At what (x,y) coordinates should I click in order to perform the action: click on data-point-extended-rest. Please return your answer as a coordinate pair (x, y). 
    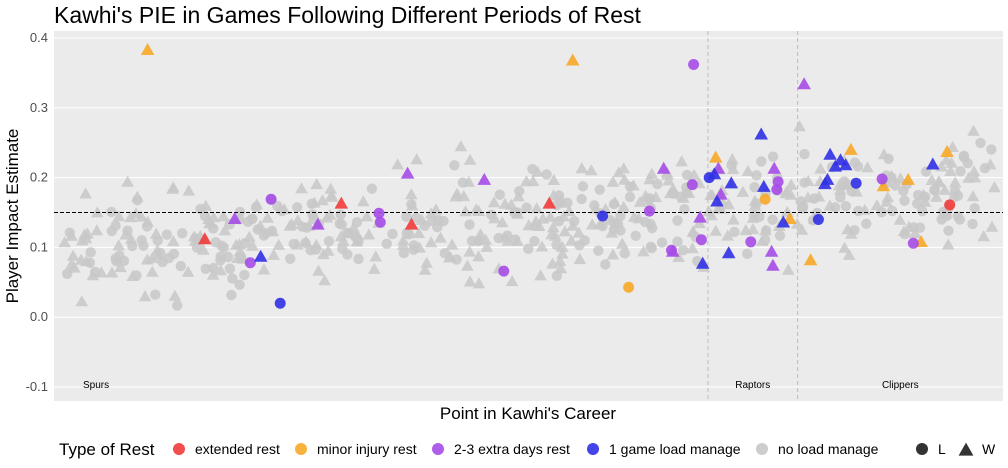
    Looking at the image, I should click on (549, 202).